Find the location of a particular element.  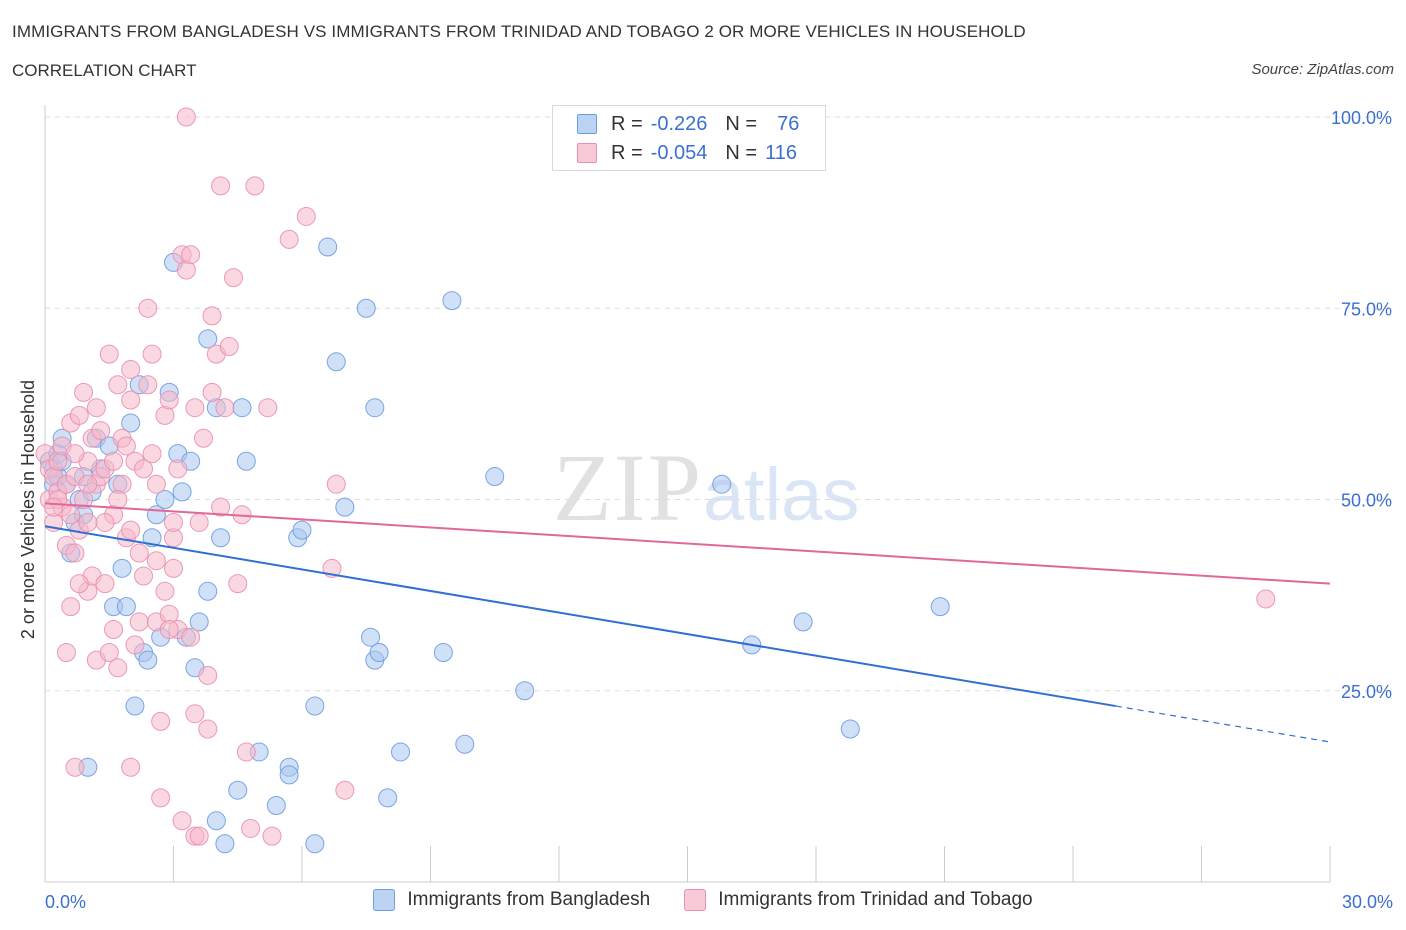

legend-row-trinidad: R = -0.054 N = 116 is located at coordinates (687, 153).